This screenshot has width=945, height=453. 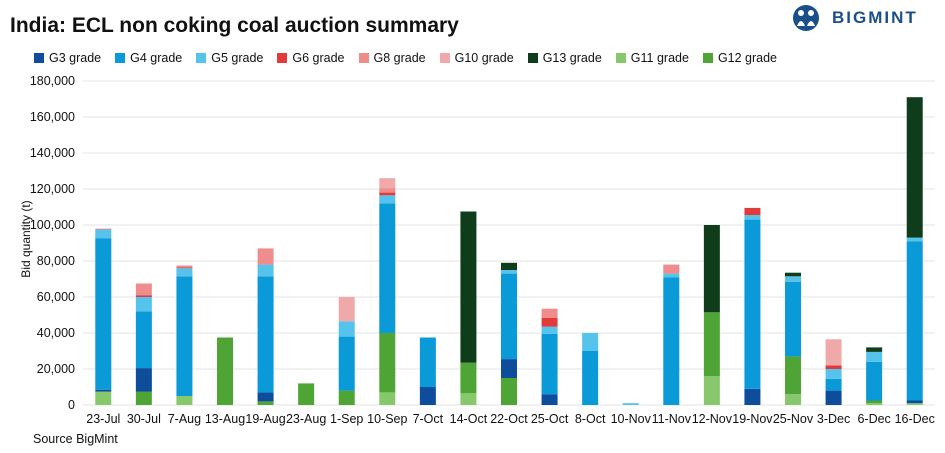 What do you see at coordinates (75, 58) in the screenshot?
I see `legend-label: G3 grade` at bounding box center [75, 58].